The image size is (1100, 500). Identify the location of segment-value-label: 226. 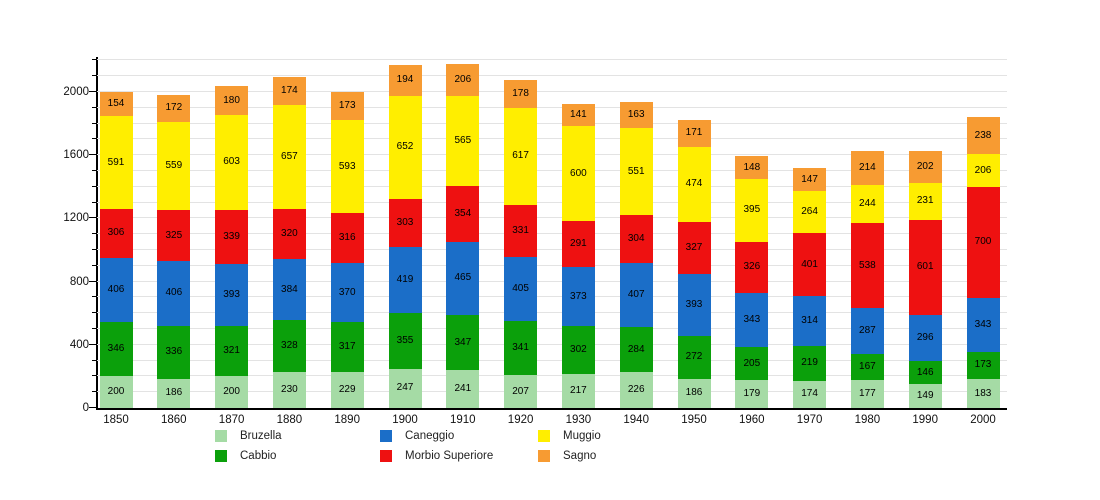
(636, 390).